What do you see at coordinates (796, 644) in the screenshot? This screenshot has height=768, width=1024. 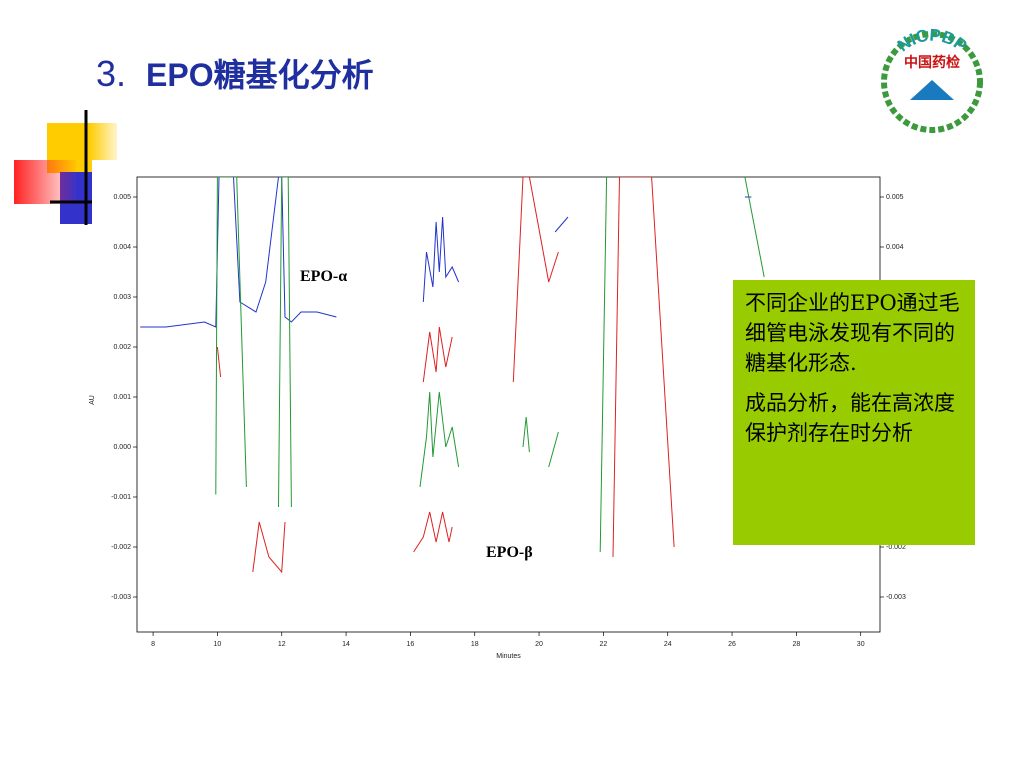 I see `x-tick-label: 28` at bounding box center [796, 644].